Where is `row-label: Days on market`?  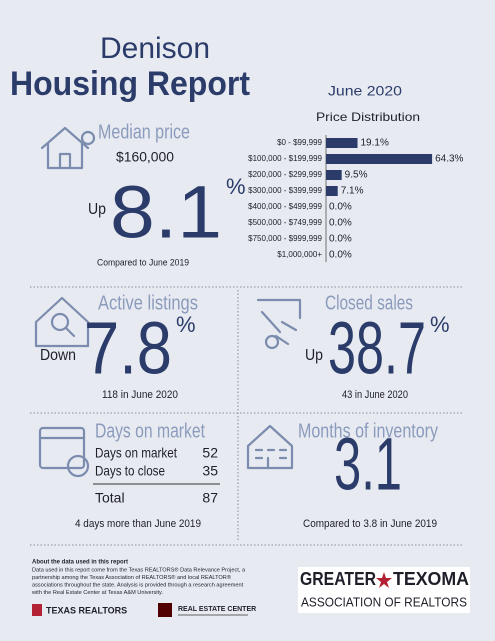
row-label: Days on market is located at coordinates (136, 453).